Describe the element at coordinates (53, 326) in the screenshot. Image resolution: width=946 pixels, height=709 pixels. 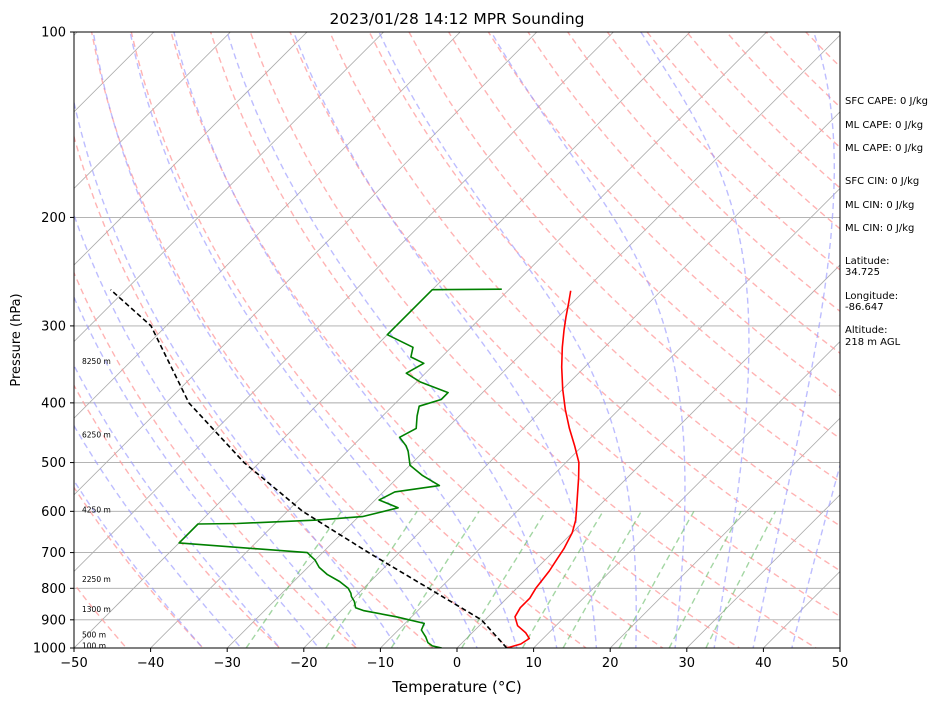
I see `y-tick-label: 300` at that location.